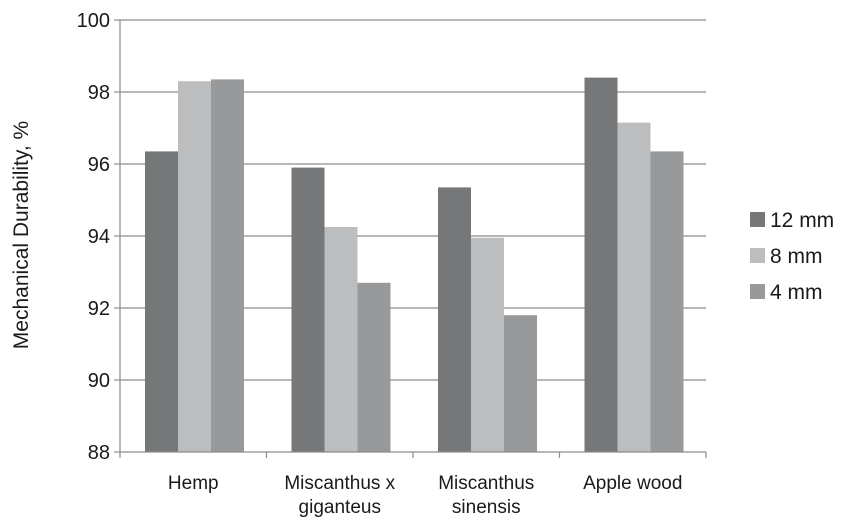  What do you see at coordinates (796, 292) in the screenshot?
I see `legend-label: 4 mm` at bounding box center [796, 292].